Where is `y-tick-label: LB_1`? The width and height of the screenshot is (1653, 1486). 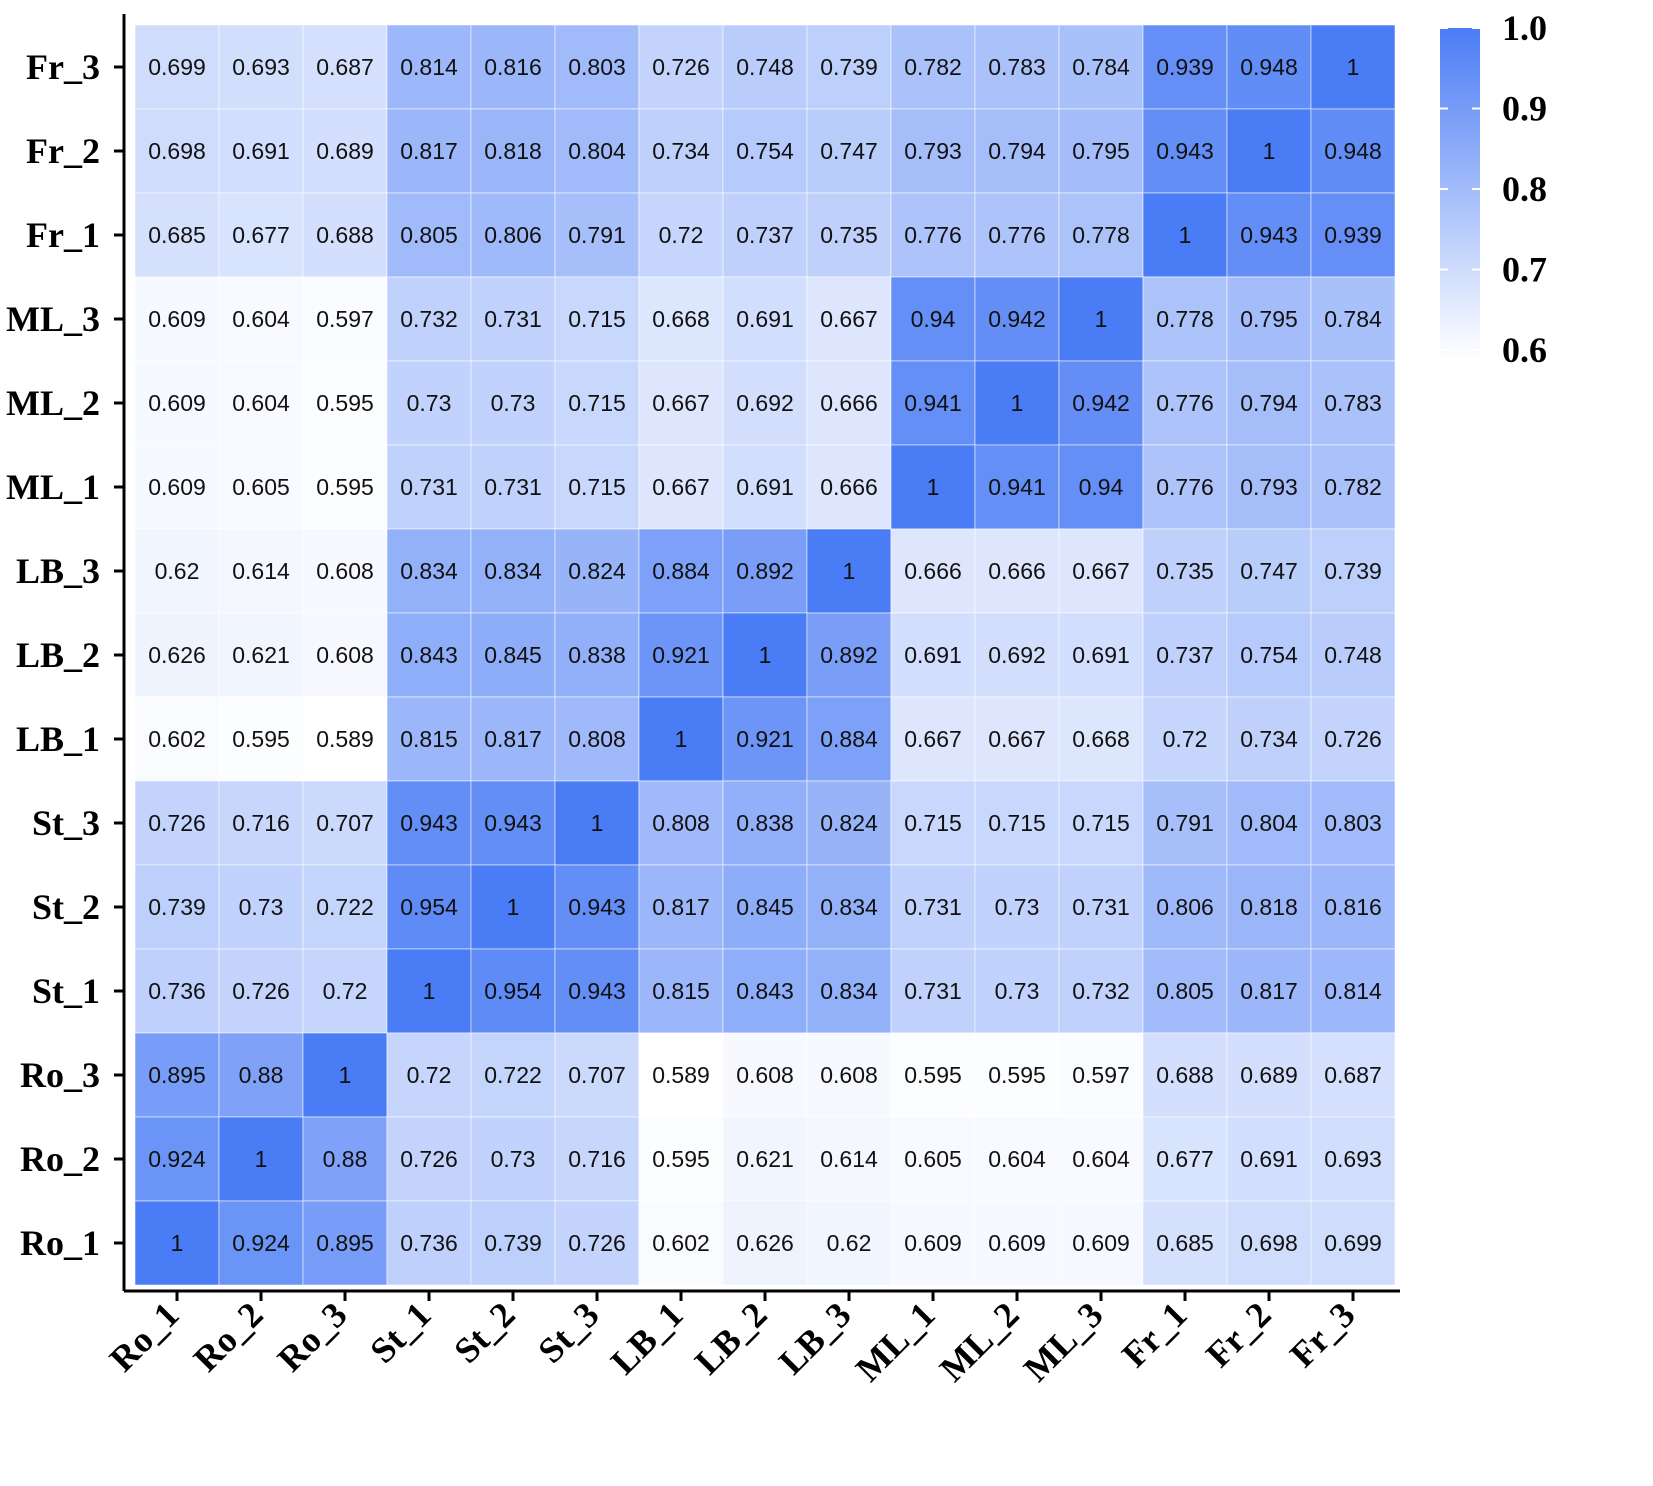 y-tick-label: LB_1 is located at coordinates (58, 739).